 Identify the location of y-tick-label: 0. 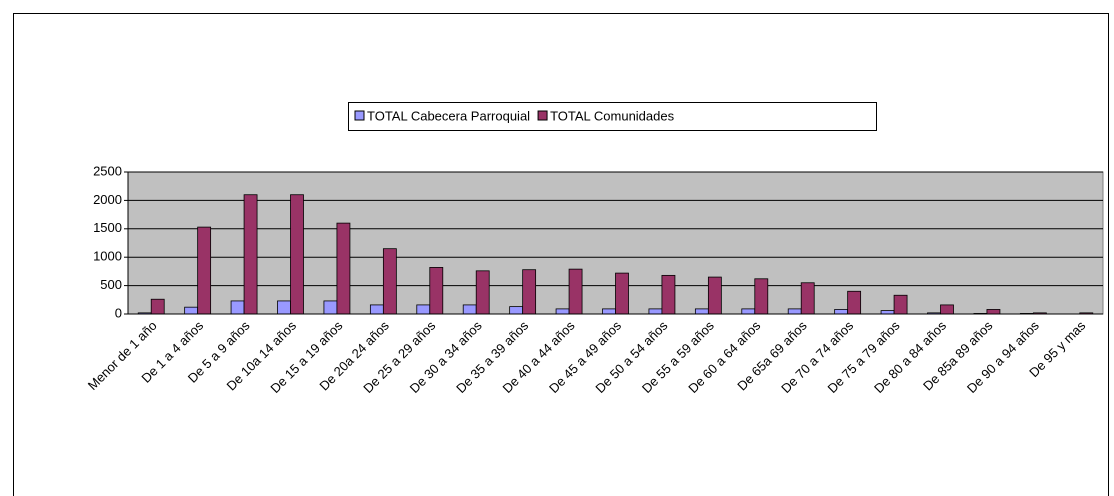
(118, 312).